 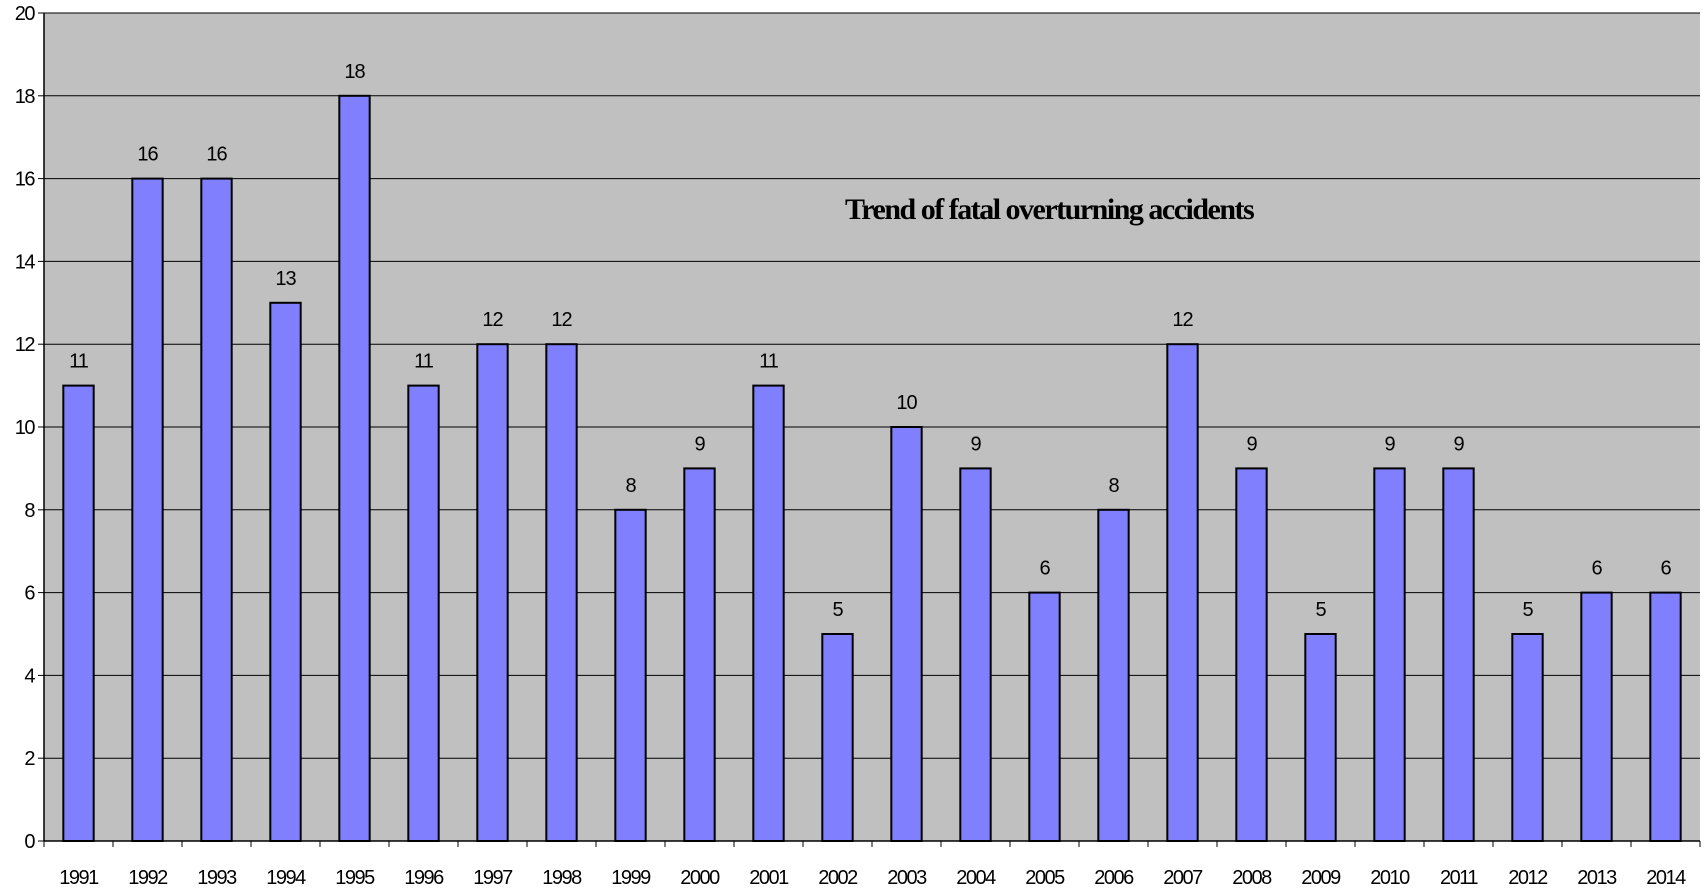 I want to click on y-tick-label: 2, so click(x=29, y=759).